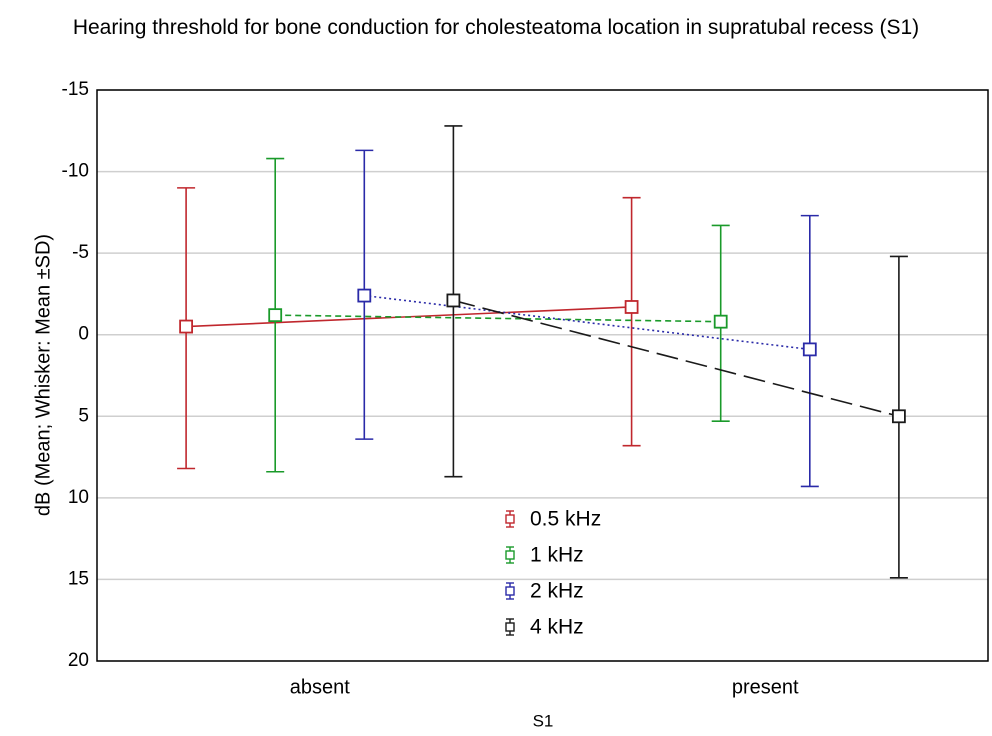  What do you see at coordinates (557, 555) in the screenshot?
I see `legend-label: 1 kHz` at bounding box center [557, 555].